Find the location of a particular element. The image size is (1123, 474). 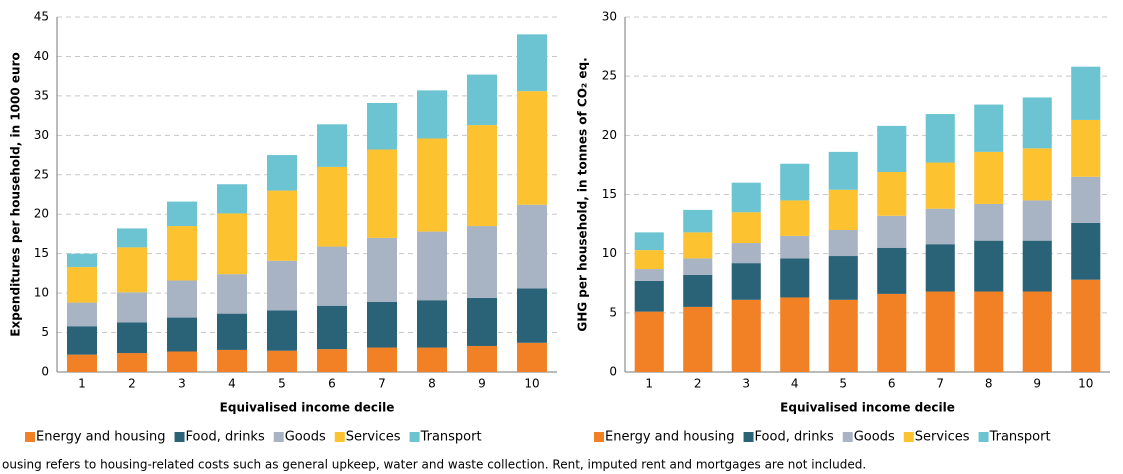

y-tick-label: 30 is located at coordinates (609, 17).